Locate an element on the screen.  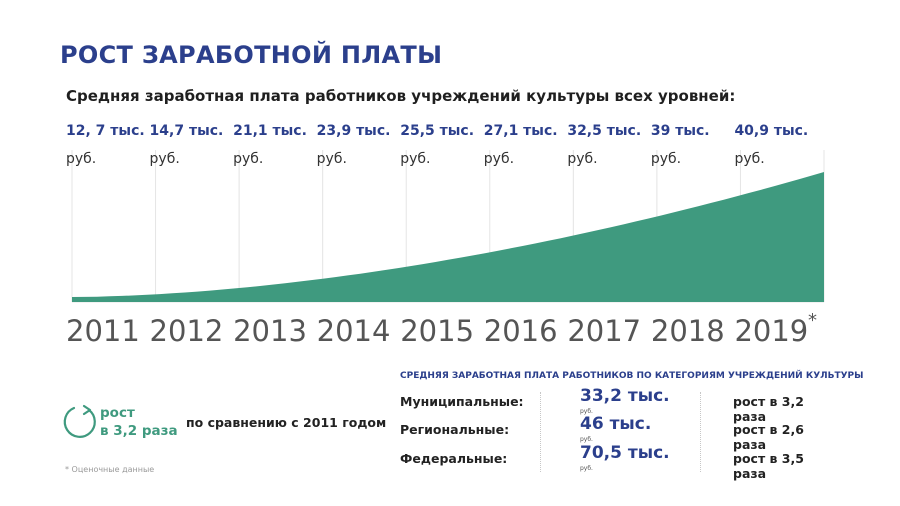
year-labels: 2011 2012 2013 2014 2015 2016 2017 2018 2019 * is located at coordinates (441, 329).